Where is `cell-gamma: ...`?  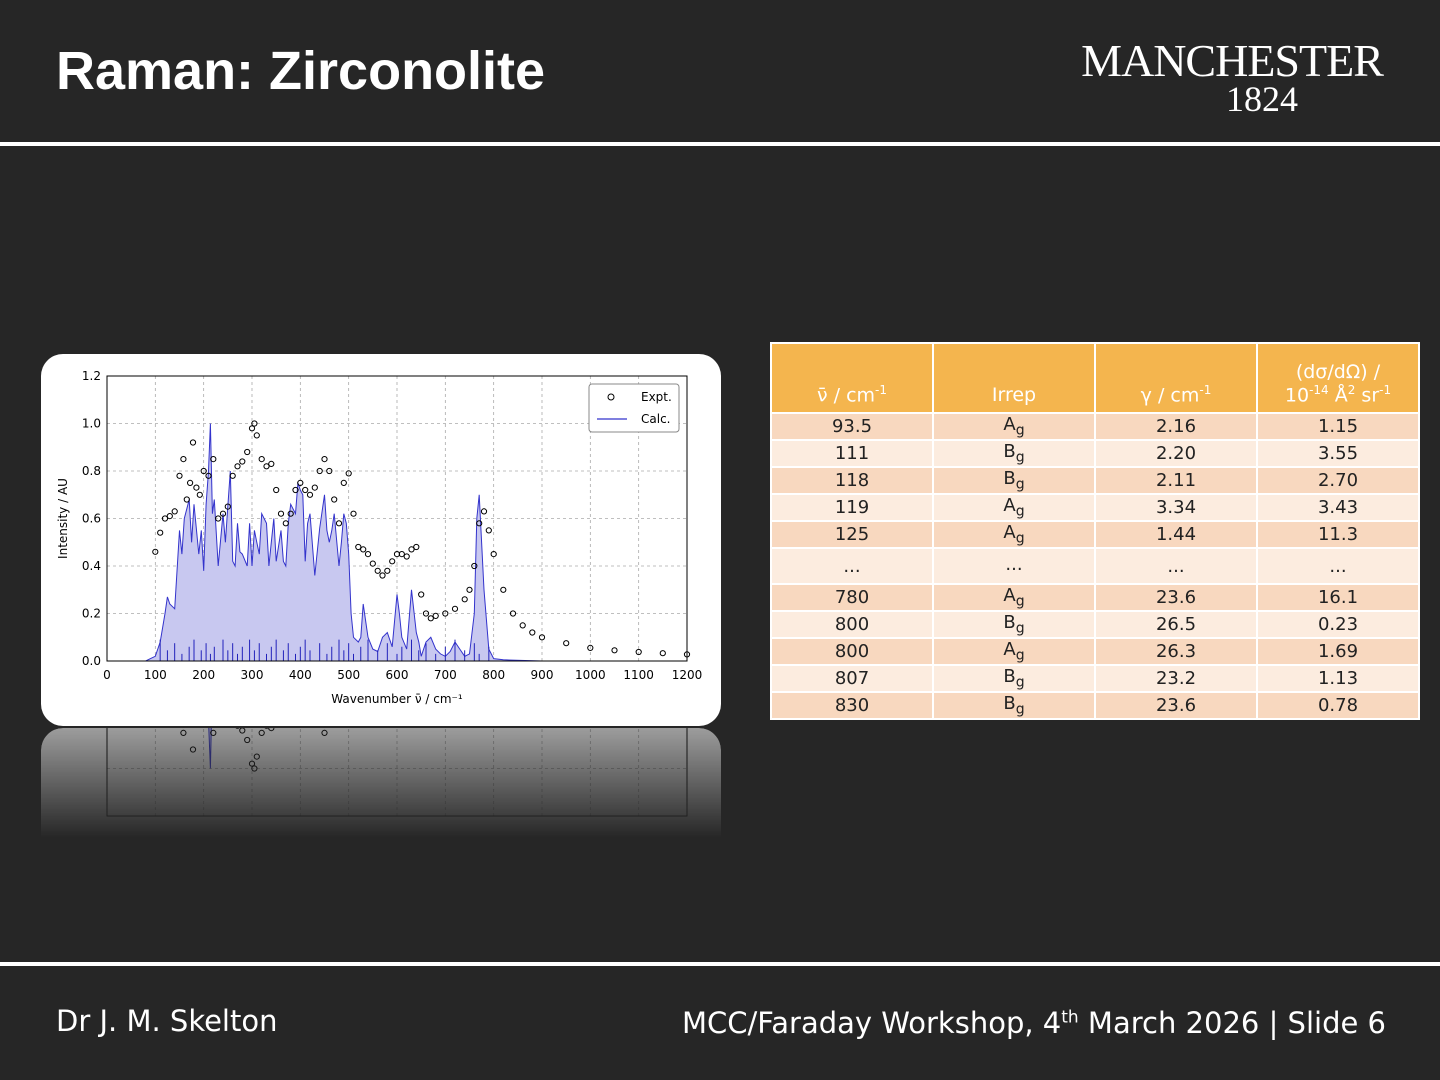
cell-gamma: ... is located at coordinates (1176, 566).